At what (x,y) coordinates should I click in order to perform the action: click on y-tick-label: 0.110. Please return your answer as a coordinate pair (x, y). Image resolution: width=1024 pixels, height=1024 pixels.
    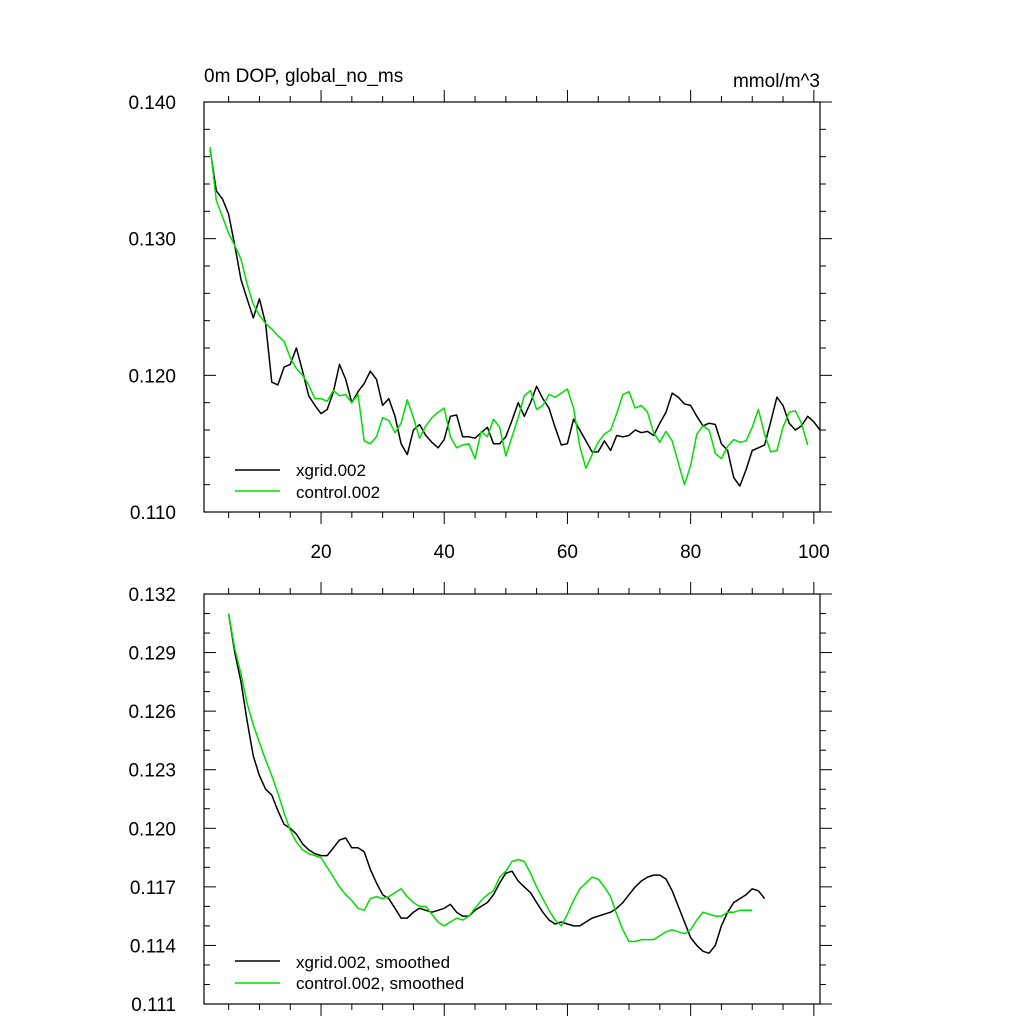
    Looking at the image, I should click on (153, 513).